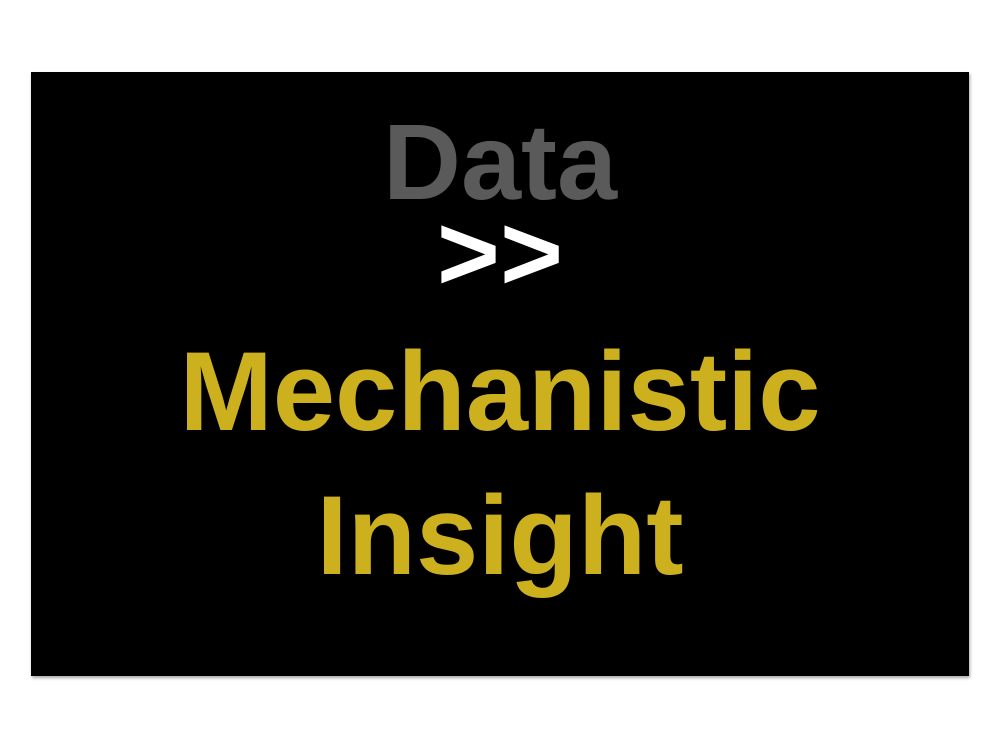 The image size is (1000, 750). I want to click on double-arrow-text: >>, so click(500, 252).